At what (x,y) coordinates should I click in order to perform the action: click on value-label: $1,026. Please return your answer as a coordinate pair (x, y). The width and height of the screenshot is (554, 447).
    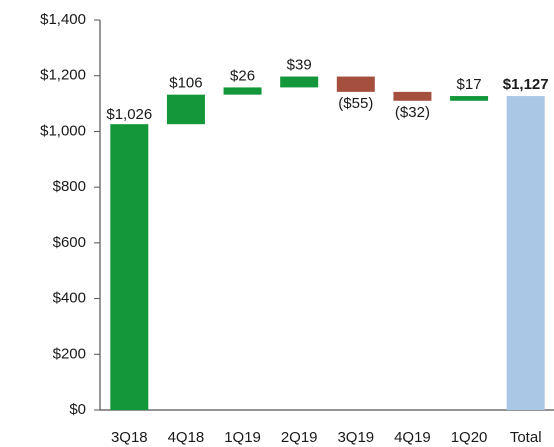
    Looking at the image, I should click on (129, 114).